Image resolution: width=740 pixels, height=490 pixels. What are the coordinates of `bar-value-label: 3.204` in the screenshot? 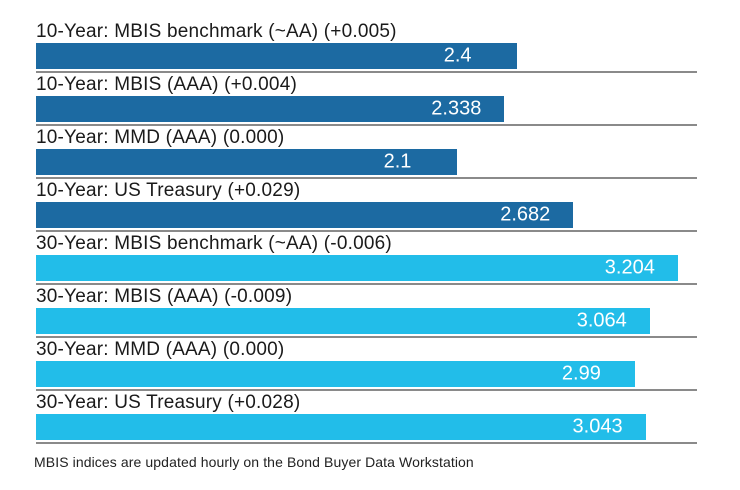 It's located at (629, 267).